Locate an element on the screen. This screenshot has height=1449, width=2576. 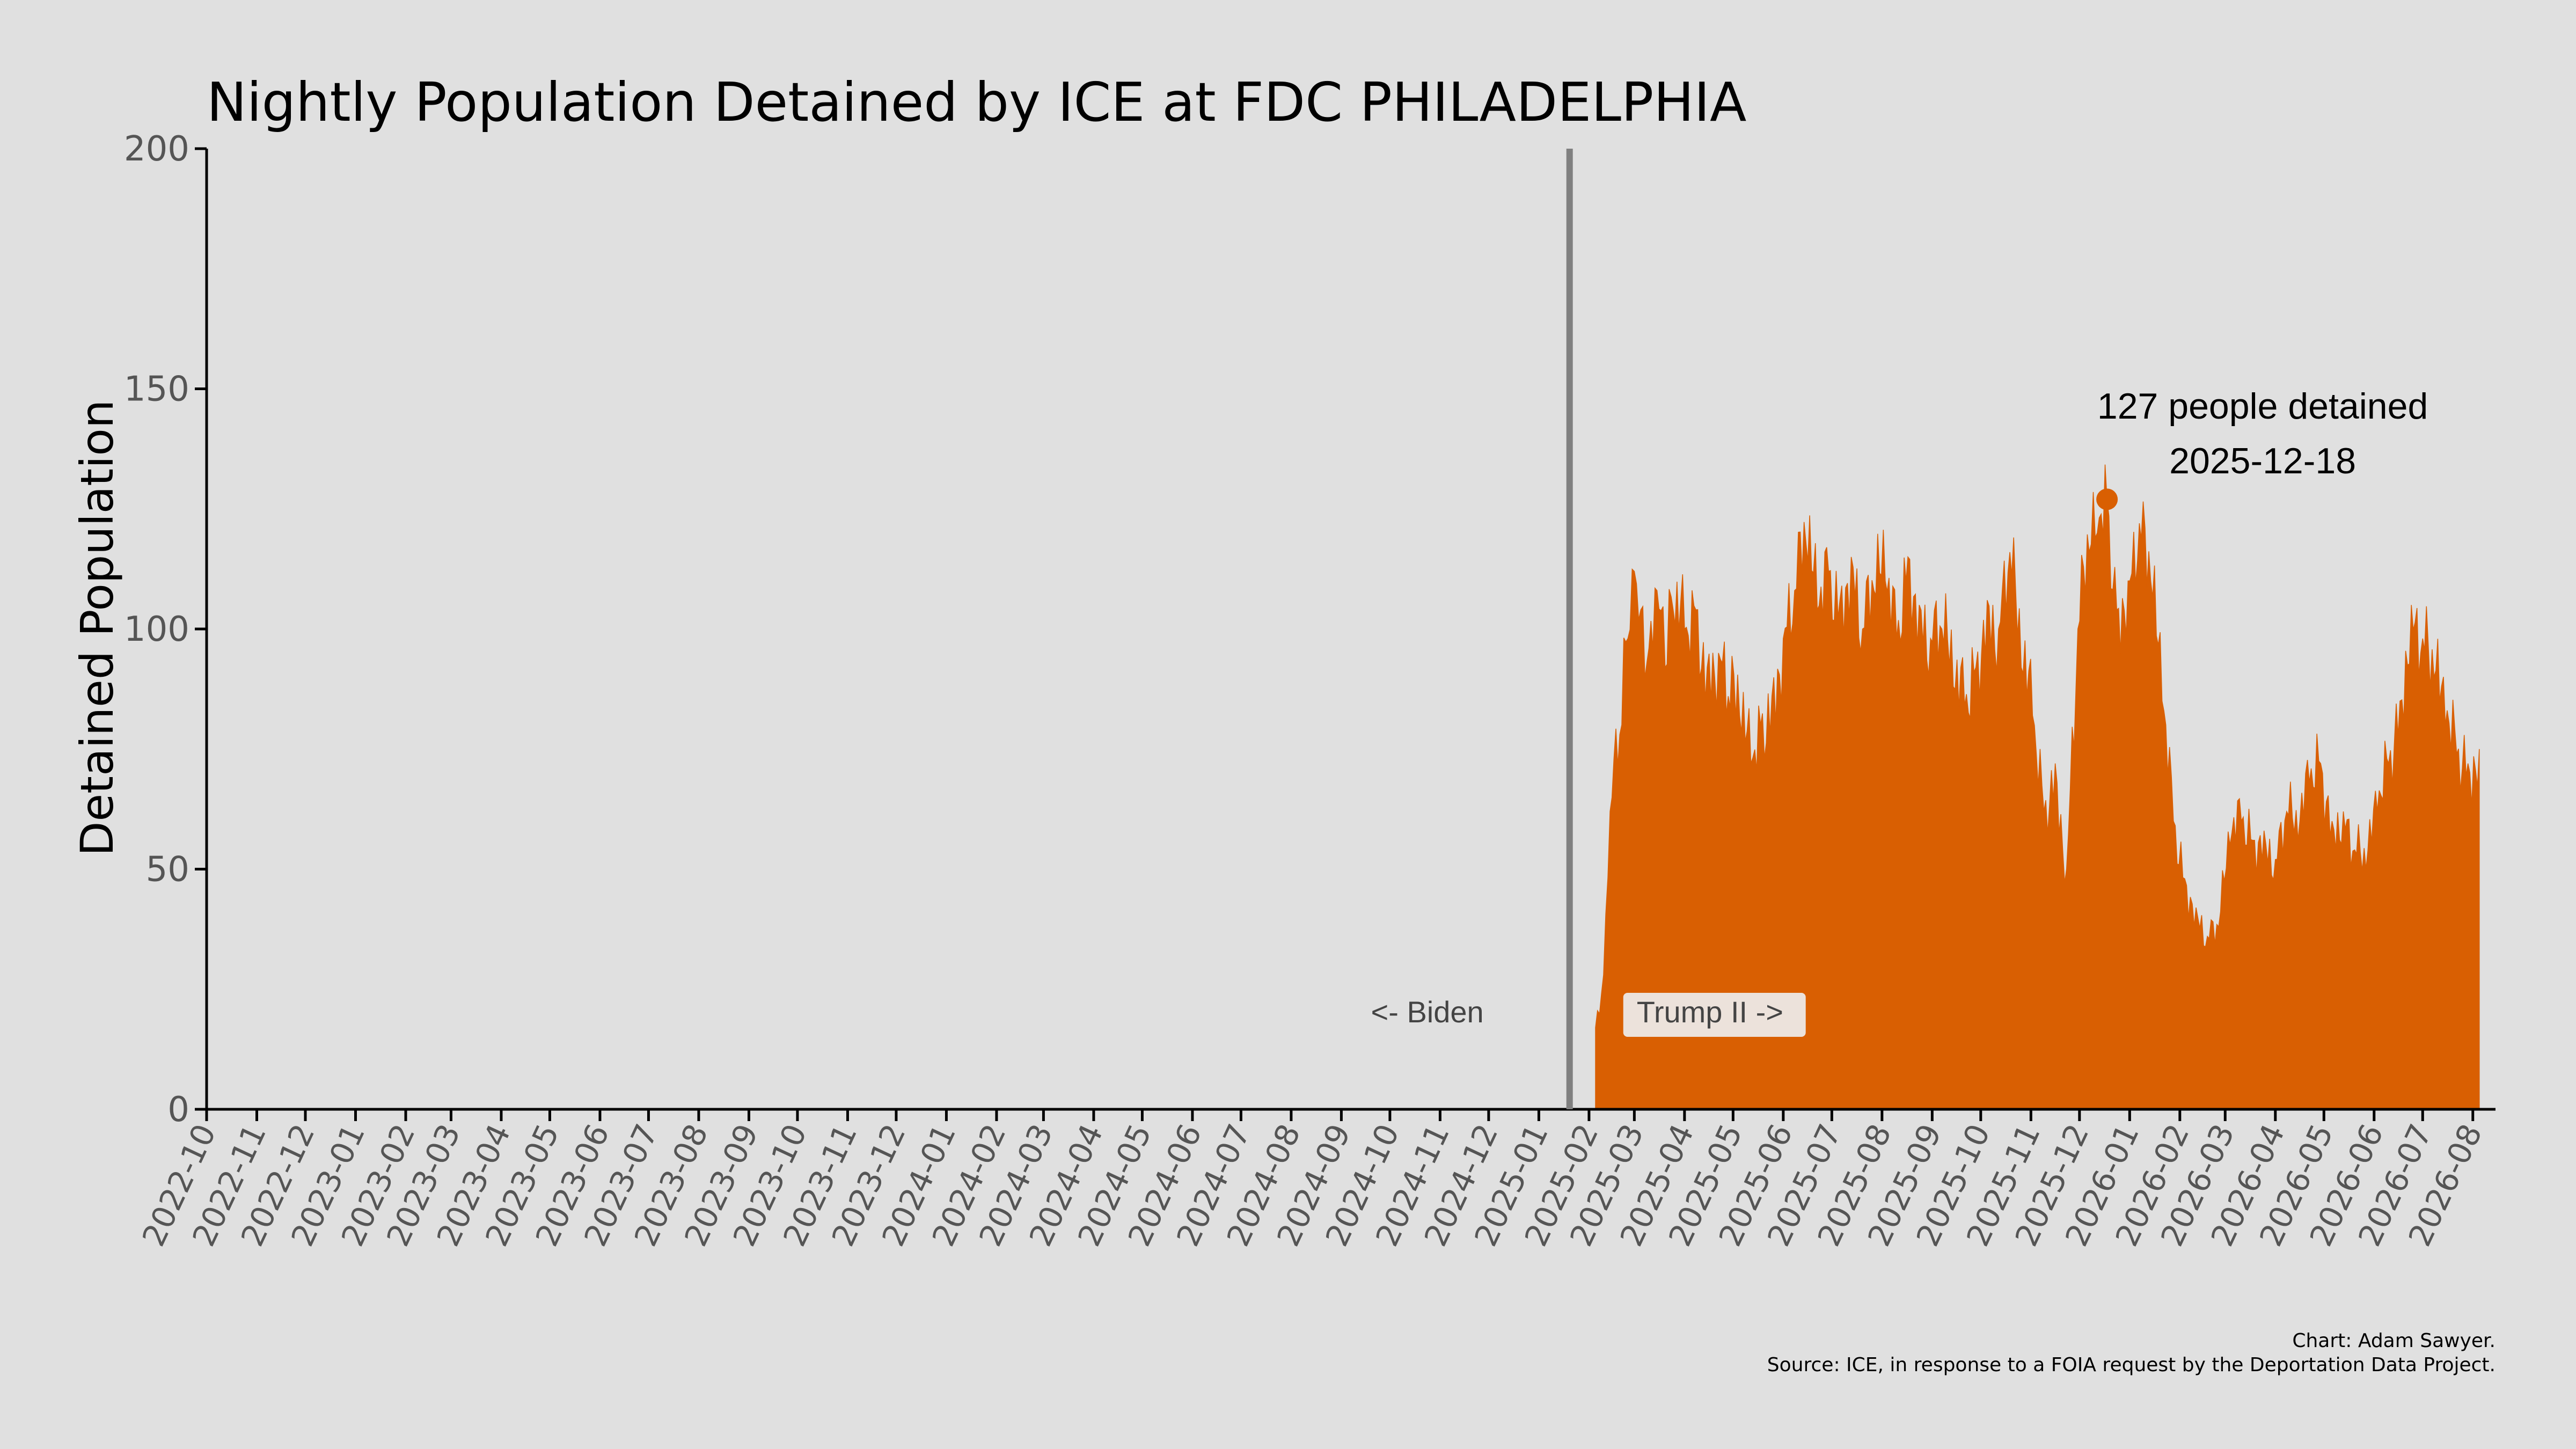
peak-annotation-value: 127 people detained is located at coordinates (2262, 406).